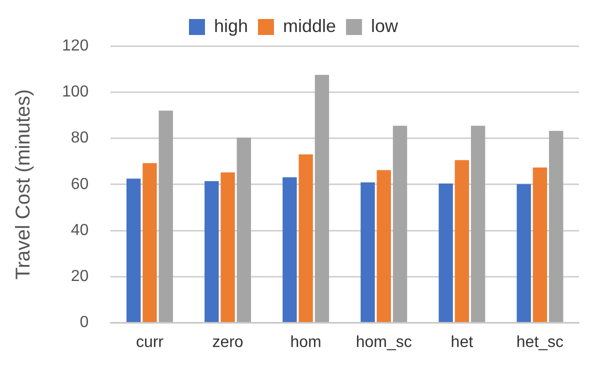  What do you see at coordinates (79, 277) in the screenshot?
I see `y-tick-label: 20` at bounding box center [79, 277].